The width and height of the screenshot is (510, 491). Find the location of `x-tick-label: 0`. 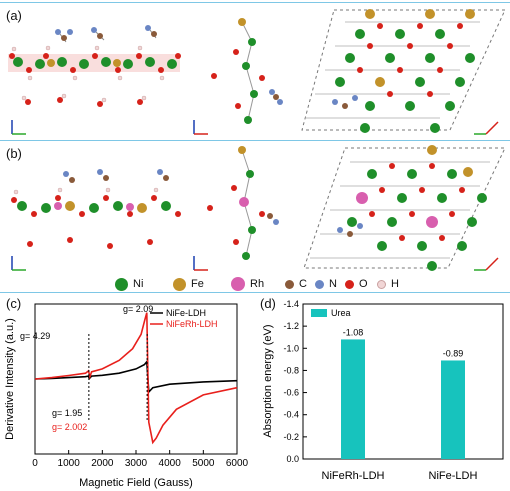

x-tick-label: 0 is located at coordinates (35, 463).